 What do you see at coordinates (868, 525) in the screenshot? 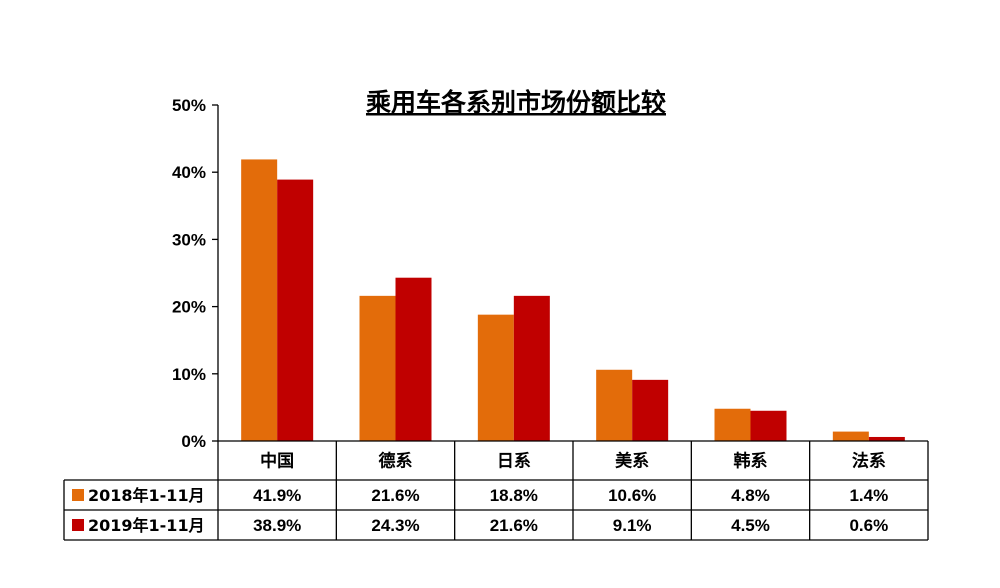
I see `data-label: 0.6%` at bounding box center [868, 525].